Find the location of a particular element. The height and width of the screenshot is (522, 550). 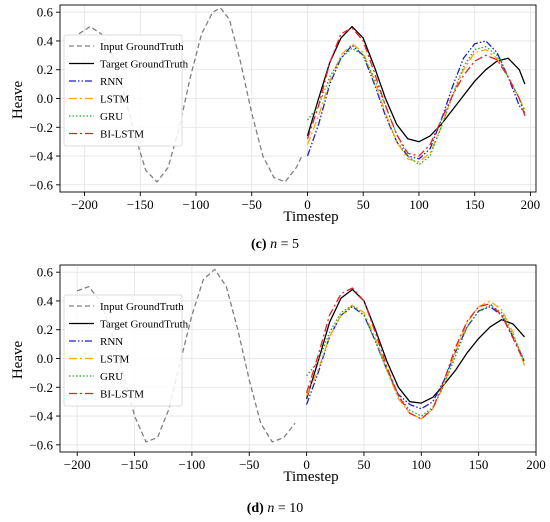

series-line-gru is located at coordinates (416, 360).